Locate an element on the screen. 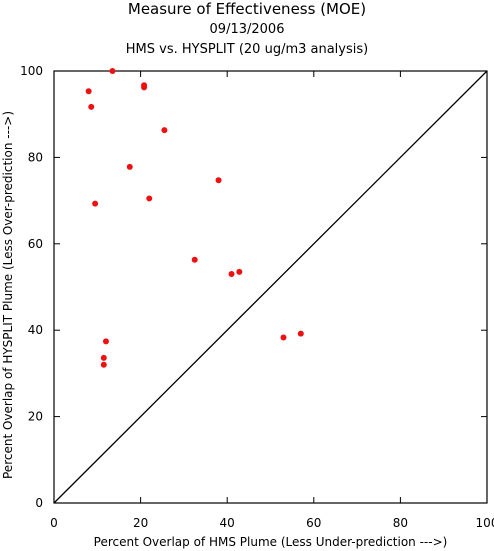 Image resolution: width=494 pixels, height=551 pixels. y-tick-label: 100 is located at coordinates (31, 71).